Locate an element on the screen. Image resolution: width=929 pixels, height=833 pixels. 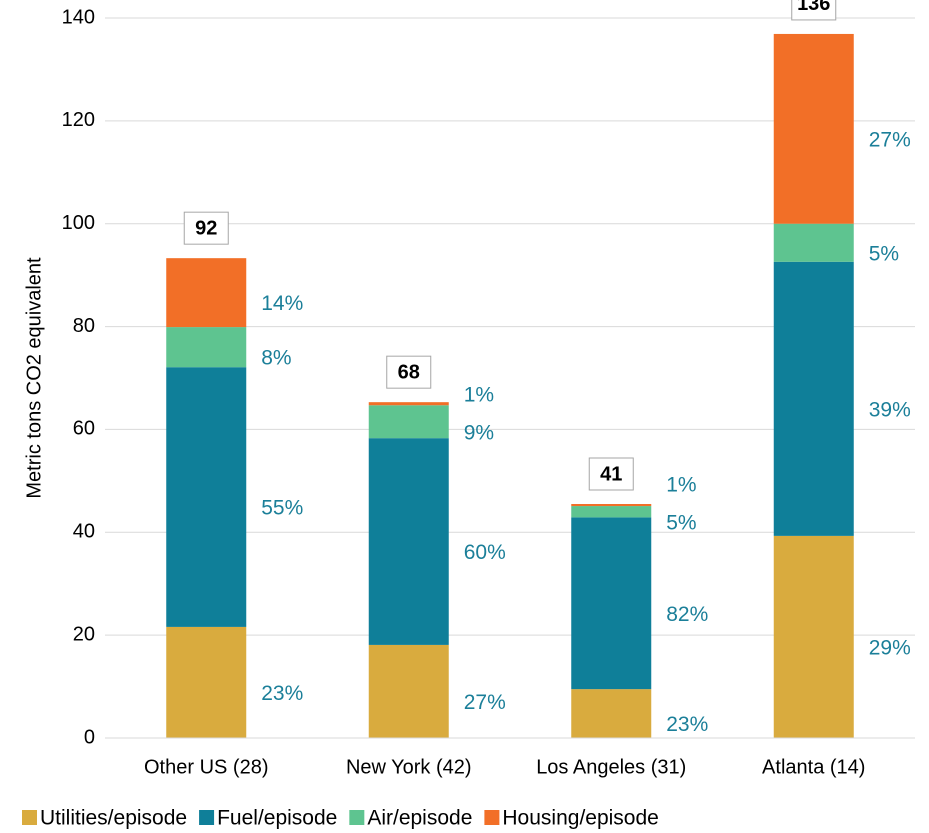
legend-label: Utilities/episode is located at coordinates (113, 818).